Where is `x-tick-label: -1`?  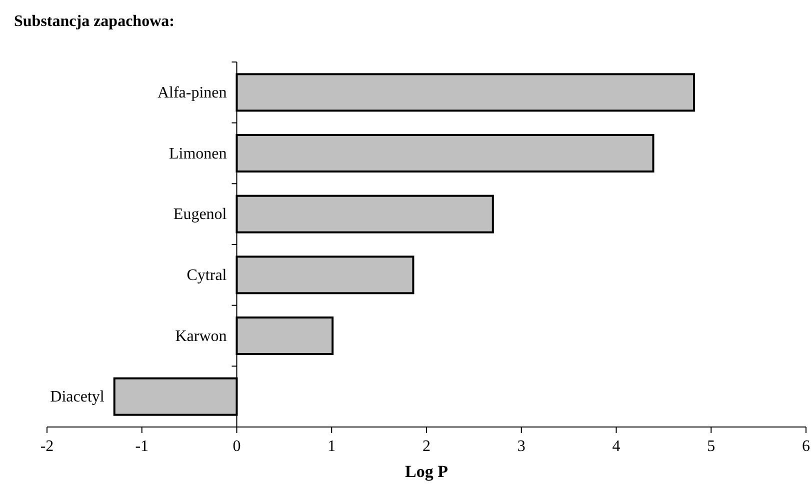 x-tick-label: -1 is located at coordinates (142, 446).